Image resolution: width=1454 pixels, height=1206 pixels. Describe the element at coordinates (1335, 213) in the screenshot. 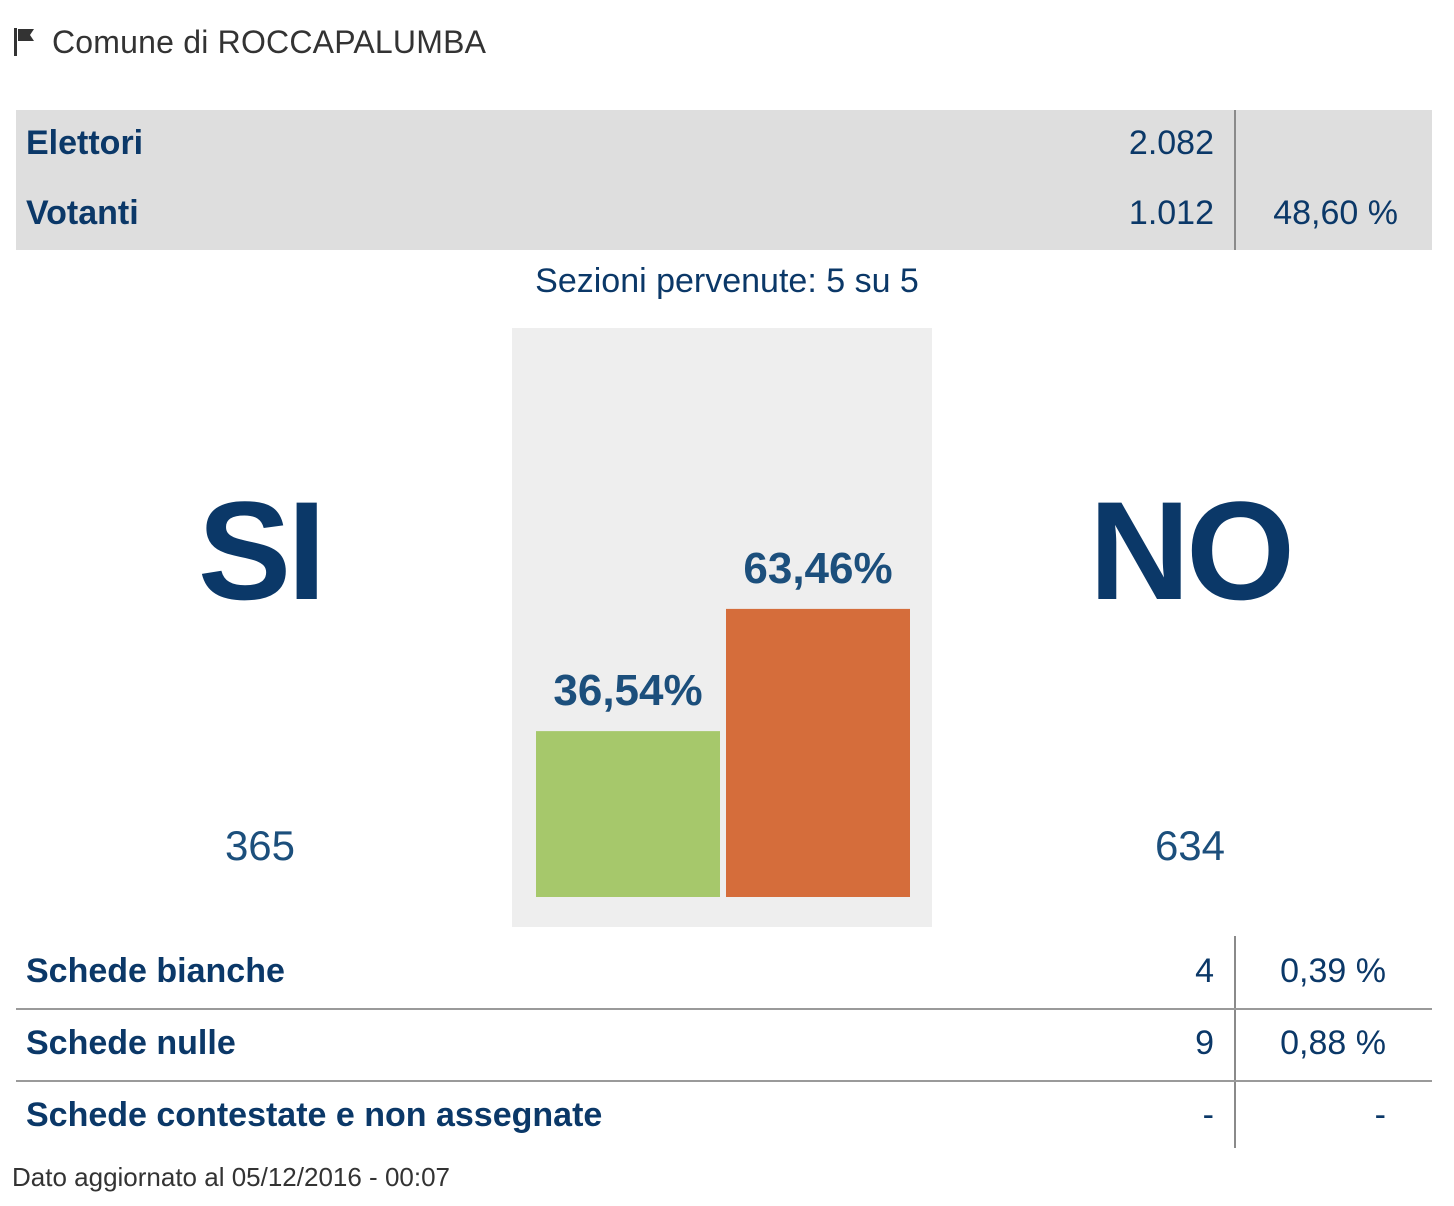

I see `turnout-percent: 48,60 %` at that location.